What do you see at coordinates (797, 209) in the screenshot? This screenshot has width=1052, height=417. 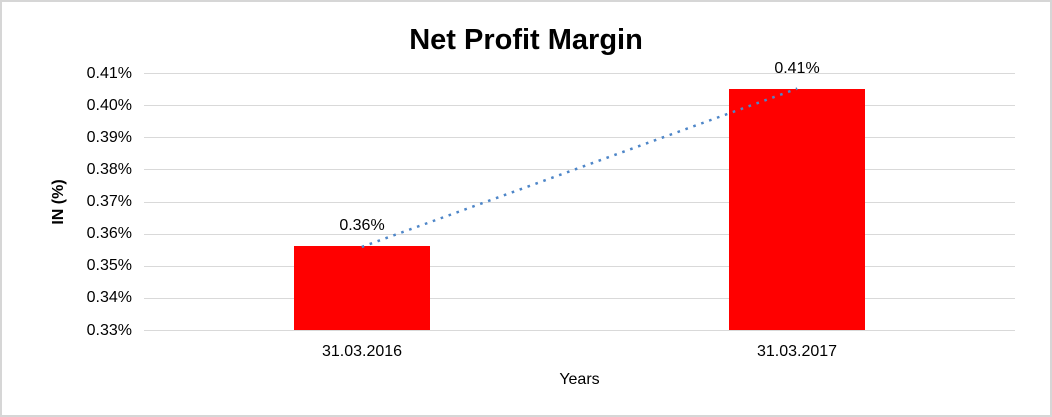 I see `bar-31.03.2017` at bounding box center [797, 209].